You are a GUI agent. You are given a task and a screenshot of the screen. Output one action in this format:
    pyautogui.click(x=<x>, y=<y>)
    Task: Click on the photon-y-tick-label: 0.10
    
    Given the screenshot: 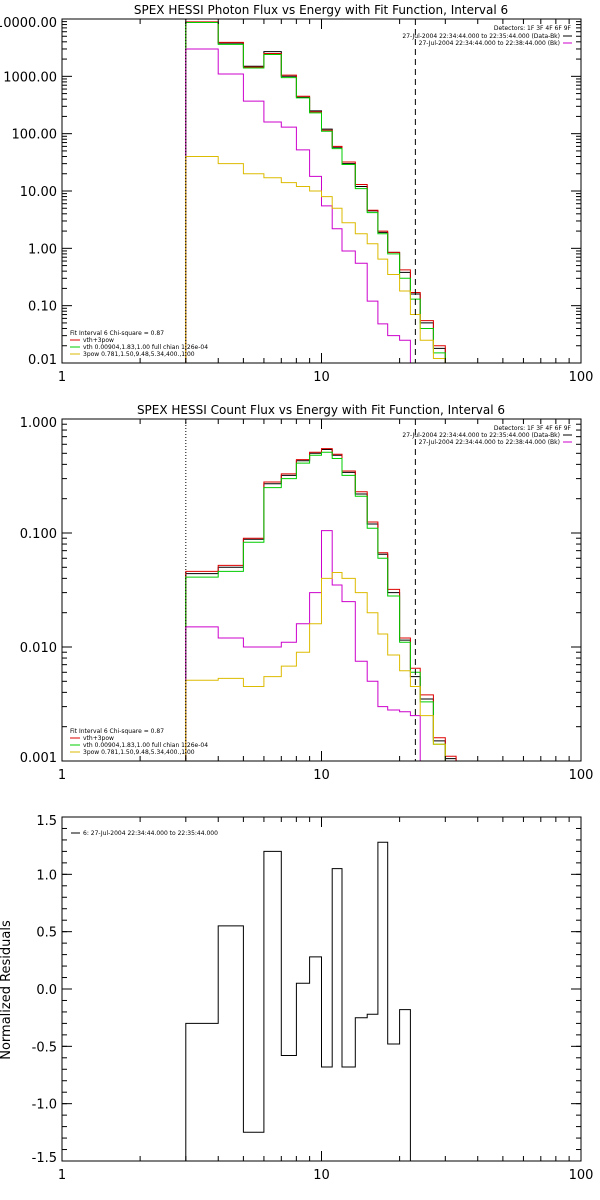 What is the action you would take?
    pyautogui.click(x=42, y=307)
    